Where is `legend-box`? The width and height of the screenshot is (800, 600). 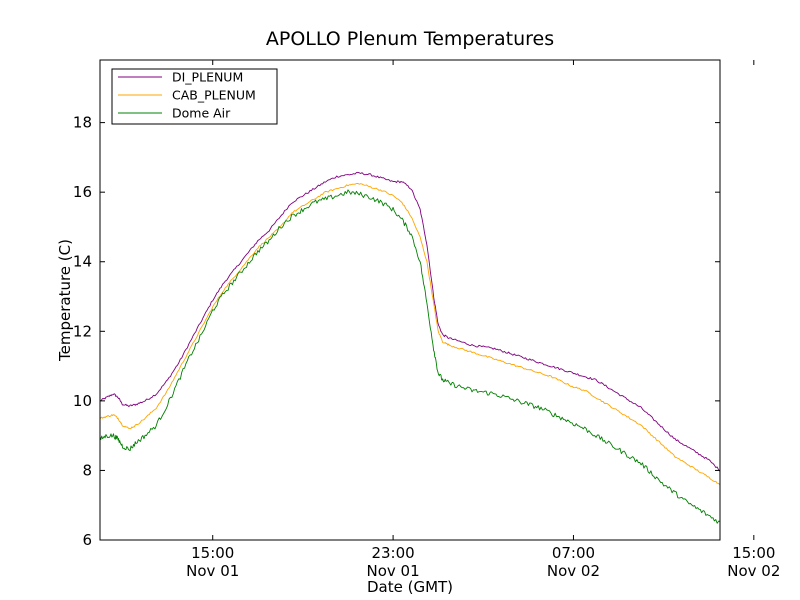
legend-box is located at coordinates (194, 96).